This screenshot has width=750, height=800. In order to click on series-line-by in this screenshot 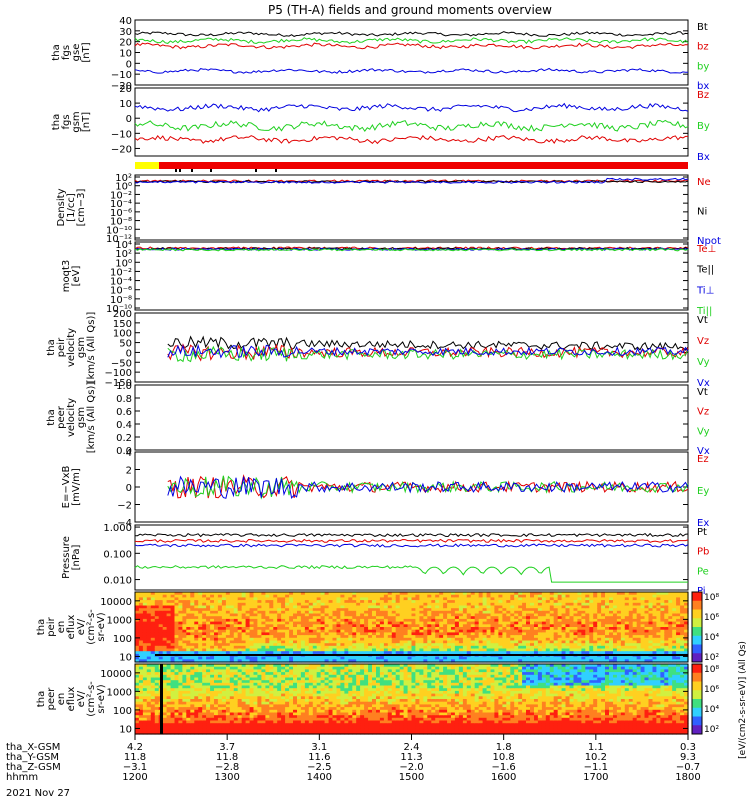, I will do `click(411, 41)`.